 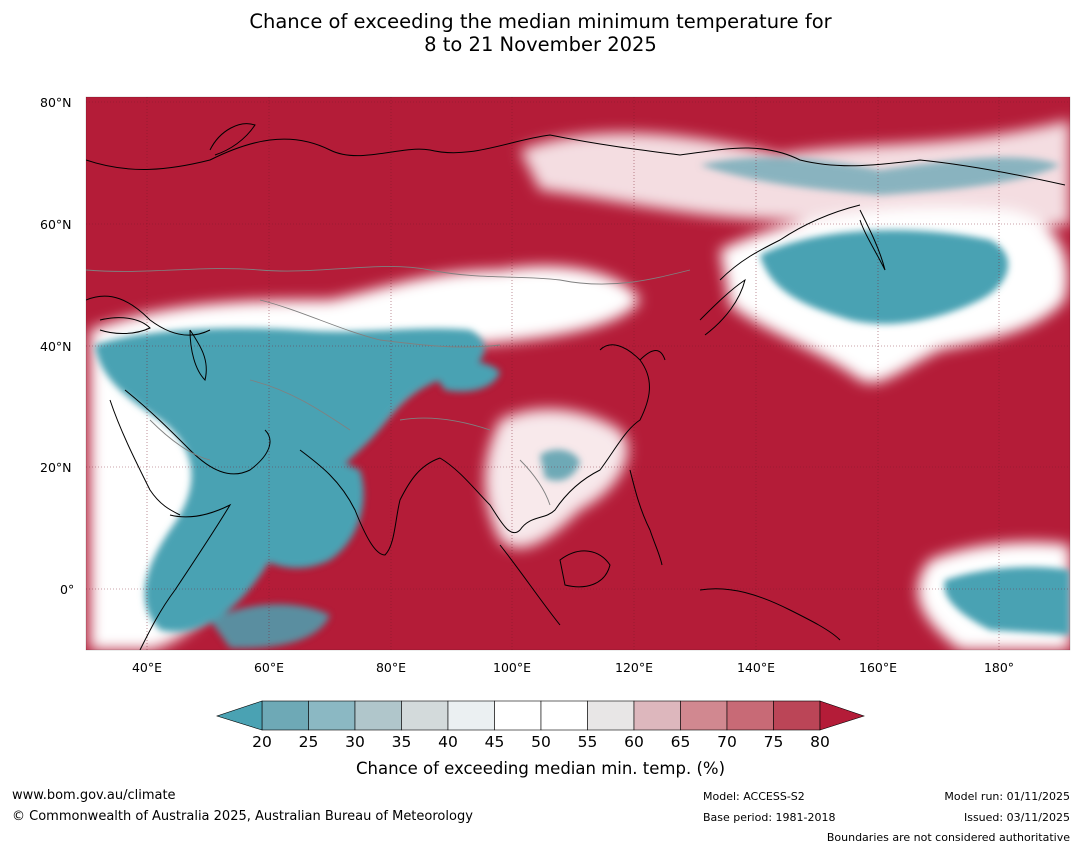 I want to click on colorbar-tick-label: 65, so click(x=680, y=742).